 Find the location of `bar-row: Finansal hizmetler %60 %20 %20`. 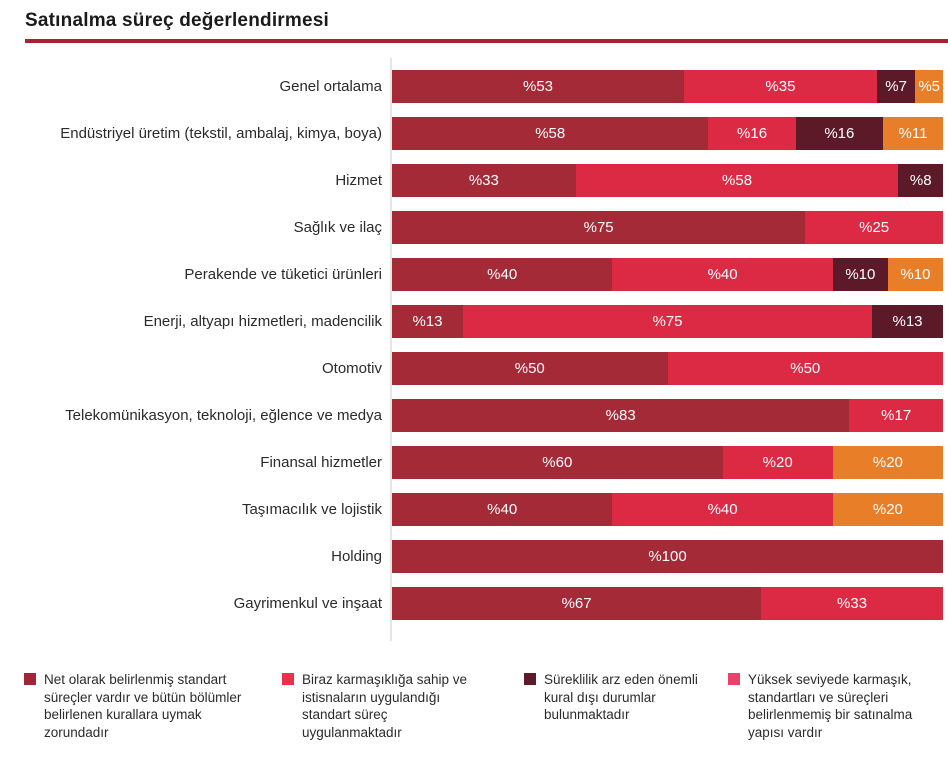

bar-row: Finansal hizmetler %60 %20 %20 is located at coordinates (474, 462).